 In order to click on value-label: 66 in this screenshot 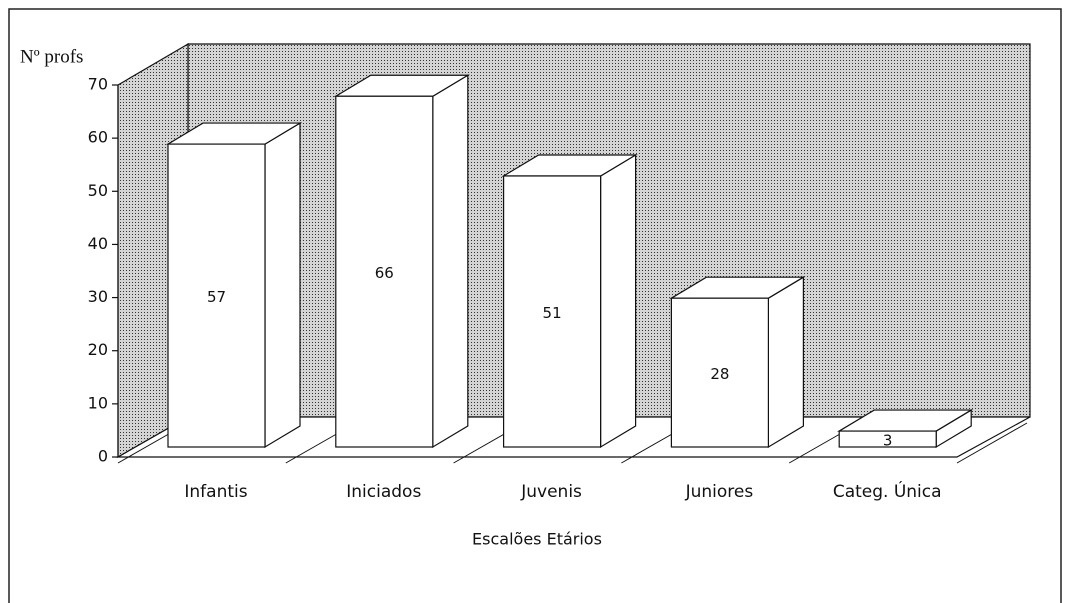, I will do `click(384, 273)`.